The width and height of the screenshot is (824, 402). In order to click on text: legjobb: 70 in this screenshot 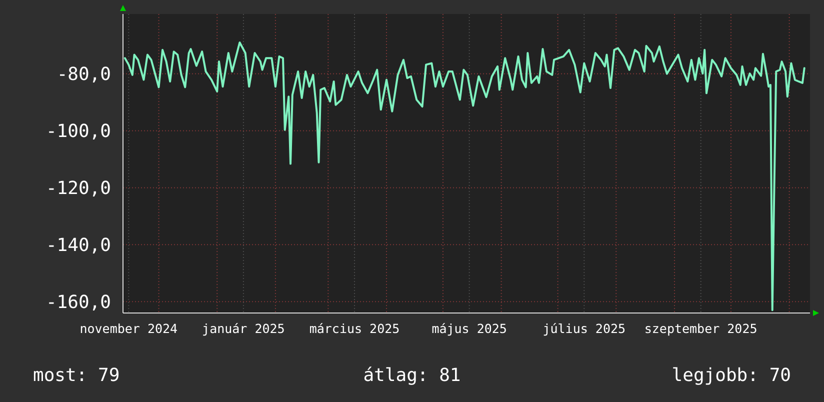, I will do `click(731, 375)`.